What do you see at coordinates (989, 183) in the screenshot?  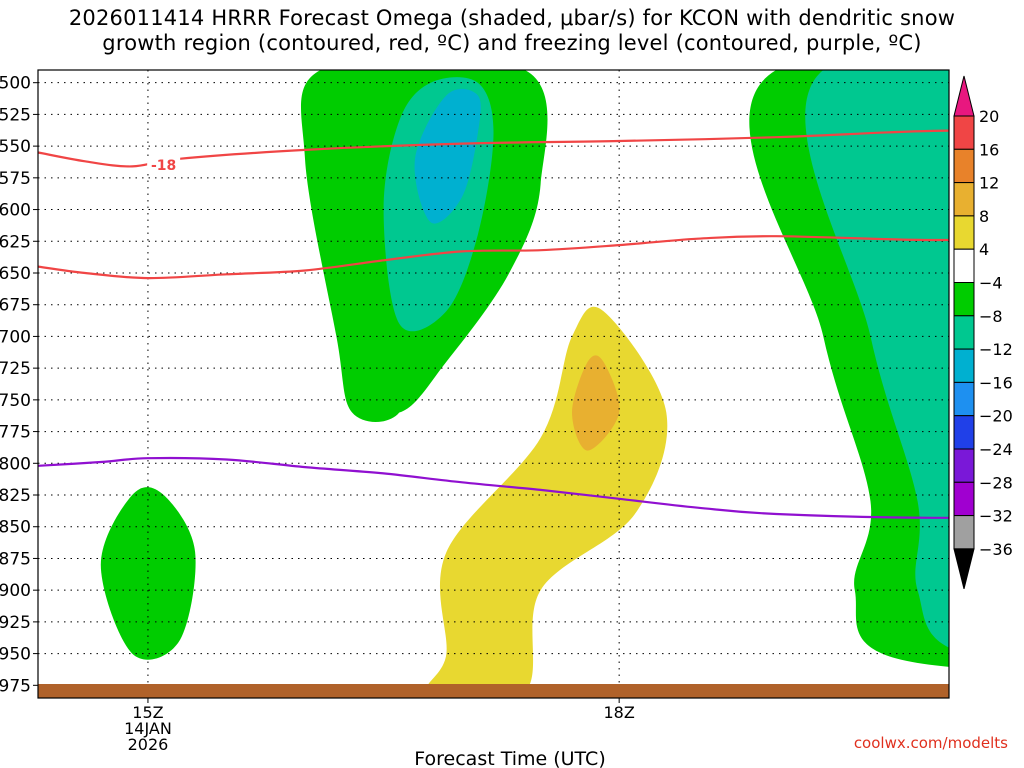 I see `colorbar-label: 12` at bounding box center [989, 183].